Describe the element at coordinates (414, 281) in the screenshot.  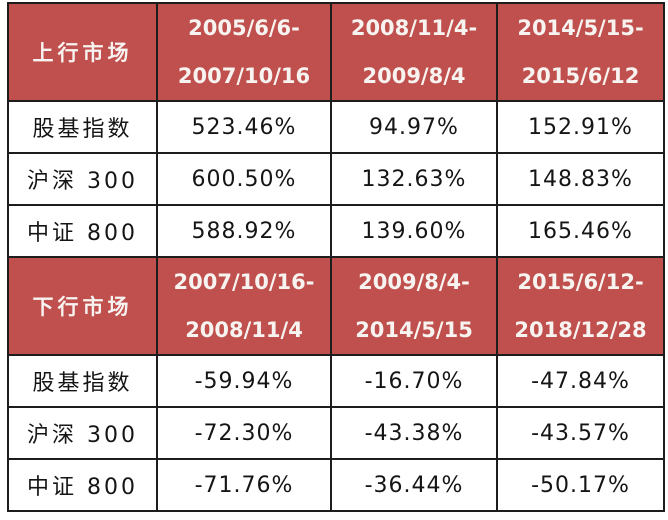
I see `period-start: 2009/8/4-` at that location.